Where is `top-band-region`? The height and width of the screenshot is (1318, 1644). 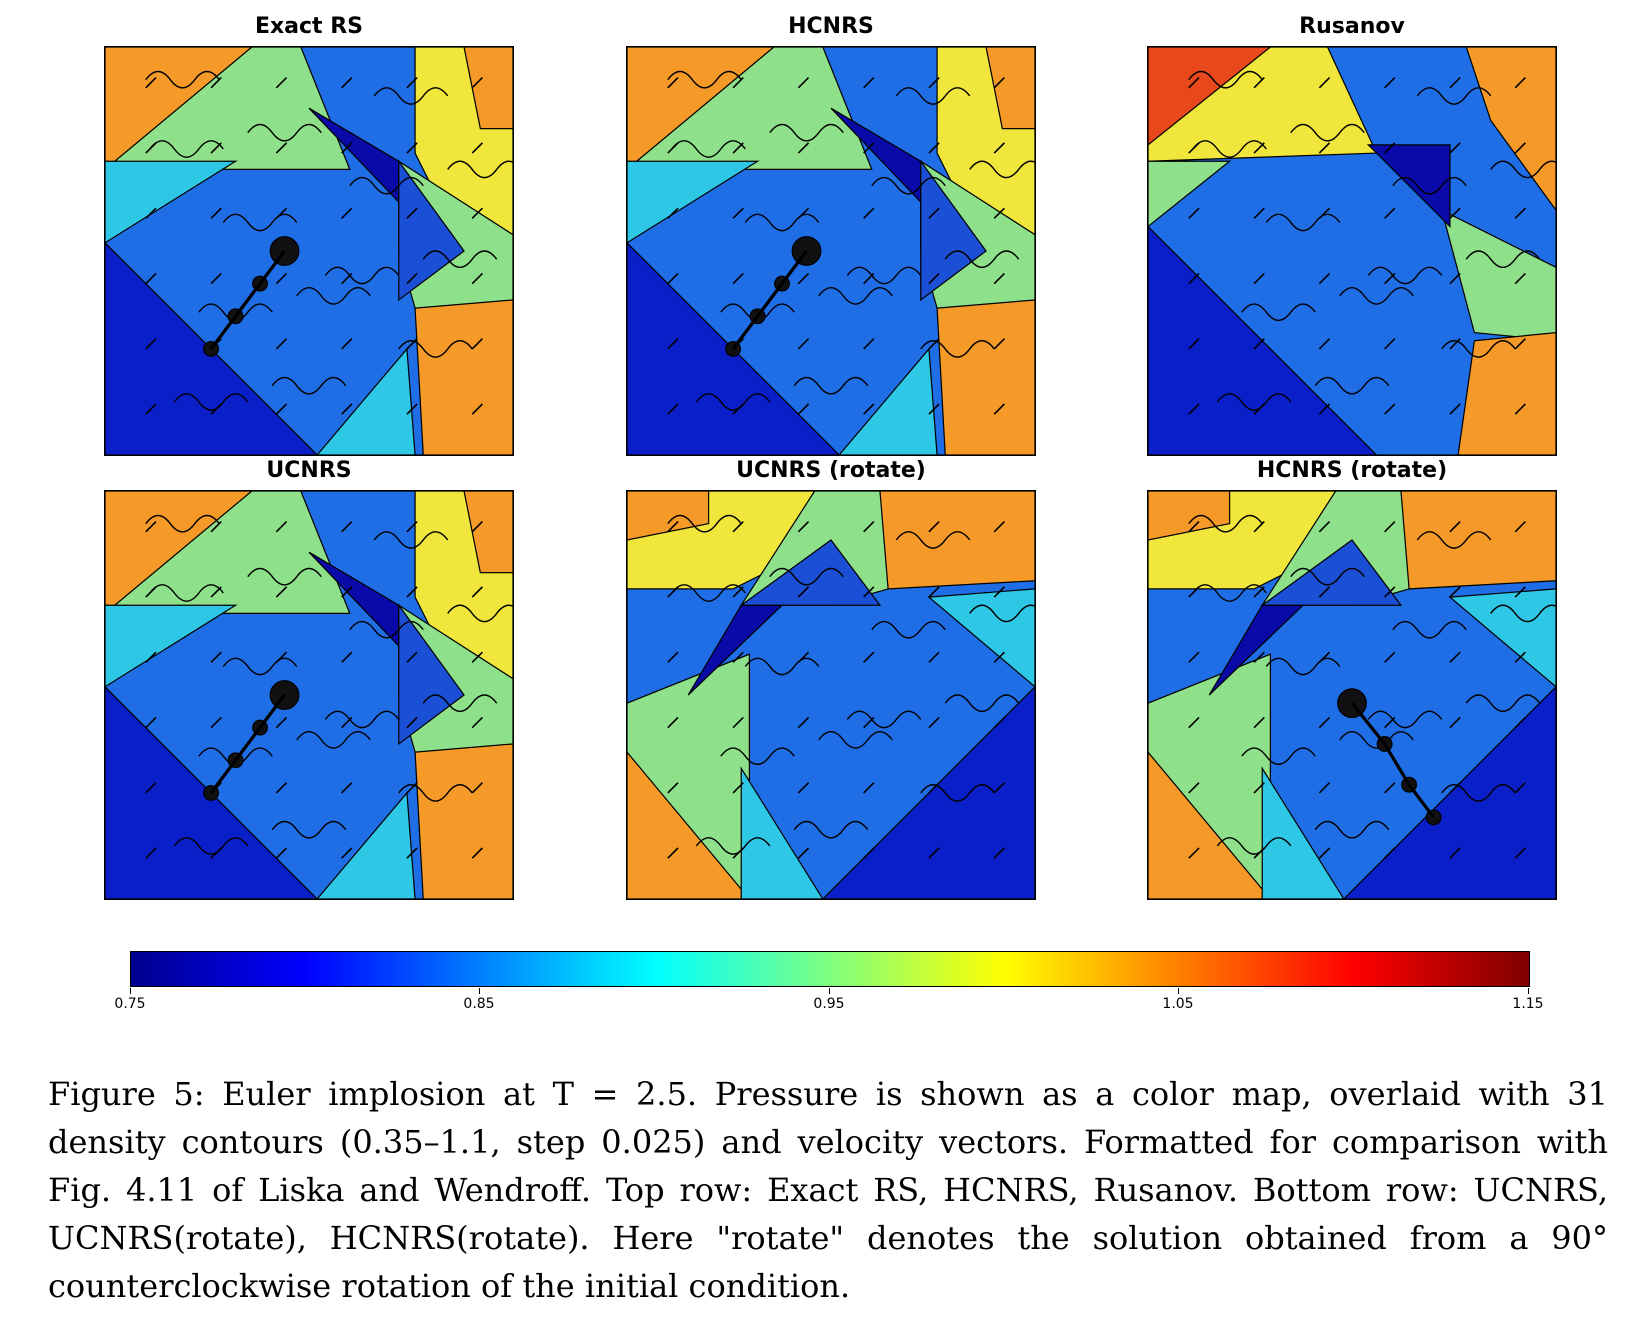
top-band-region is located at coordinates (689, 776).